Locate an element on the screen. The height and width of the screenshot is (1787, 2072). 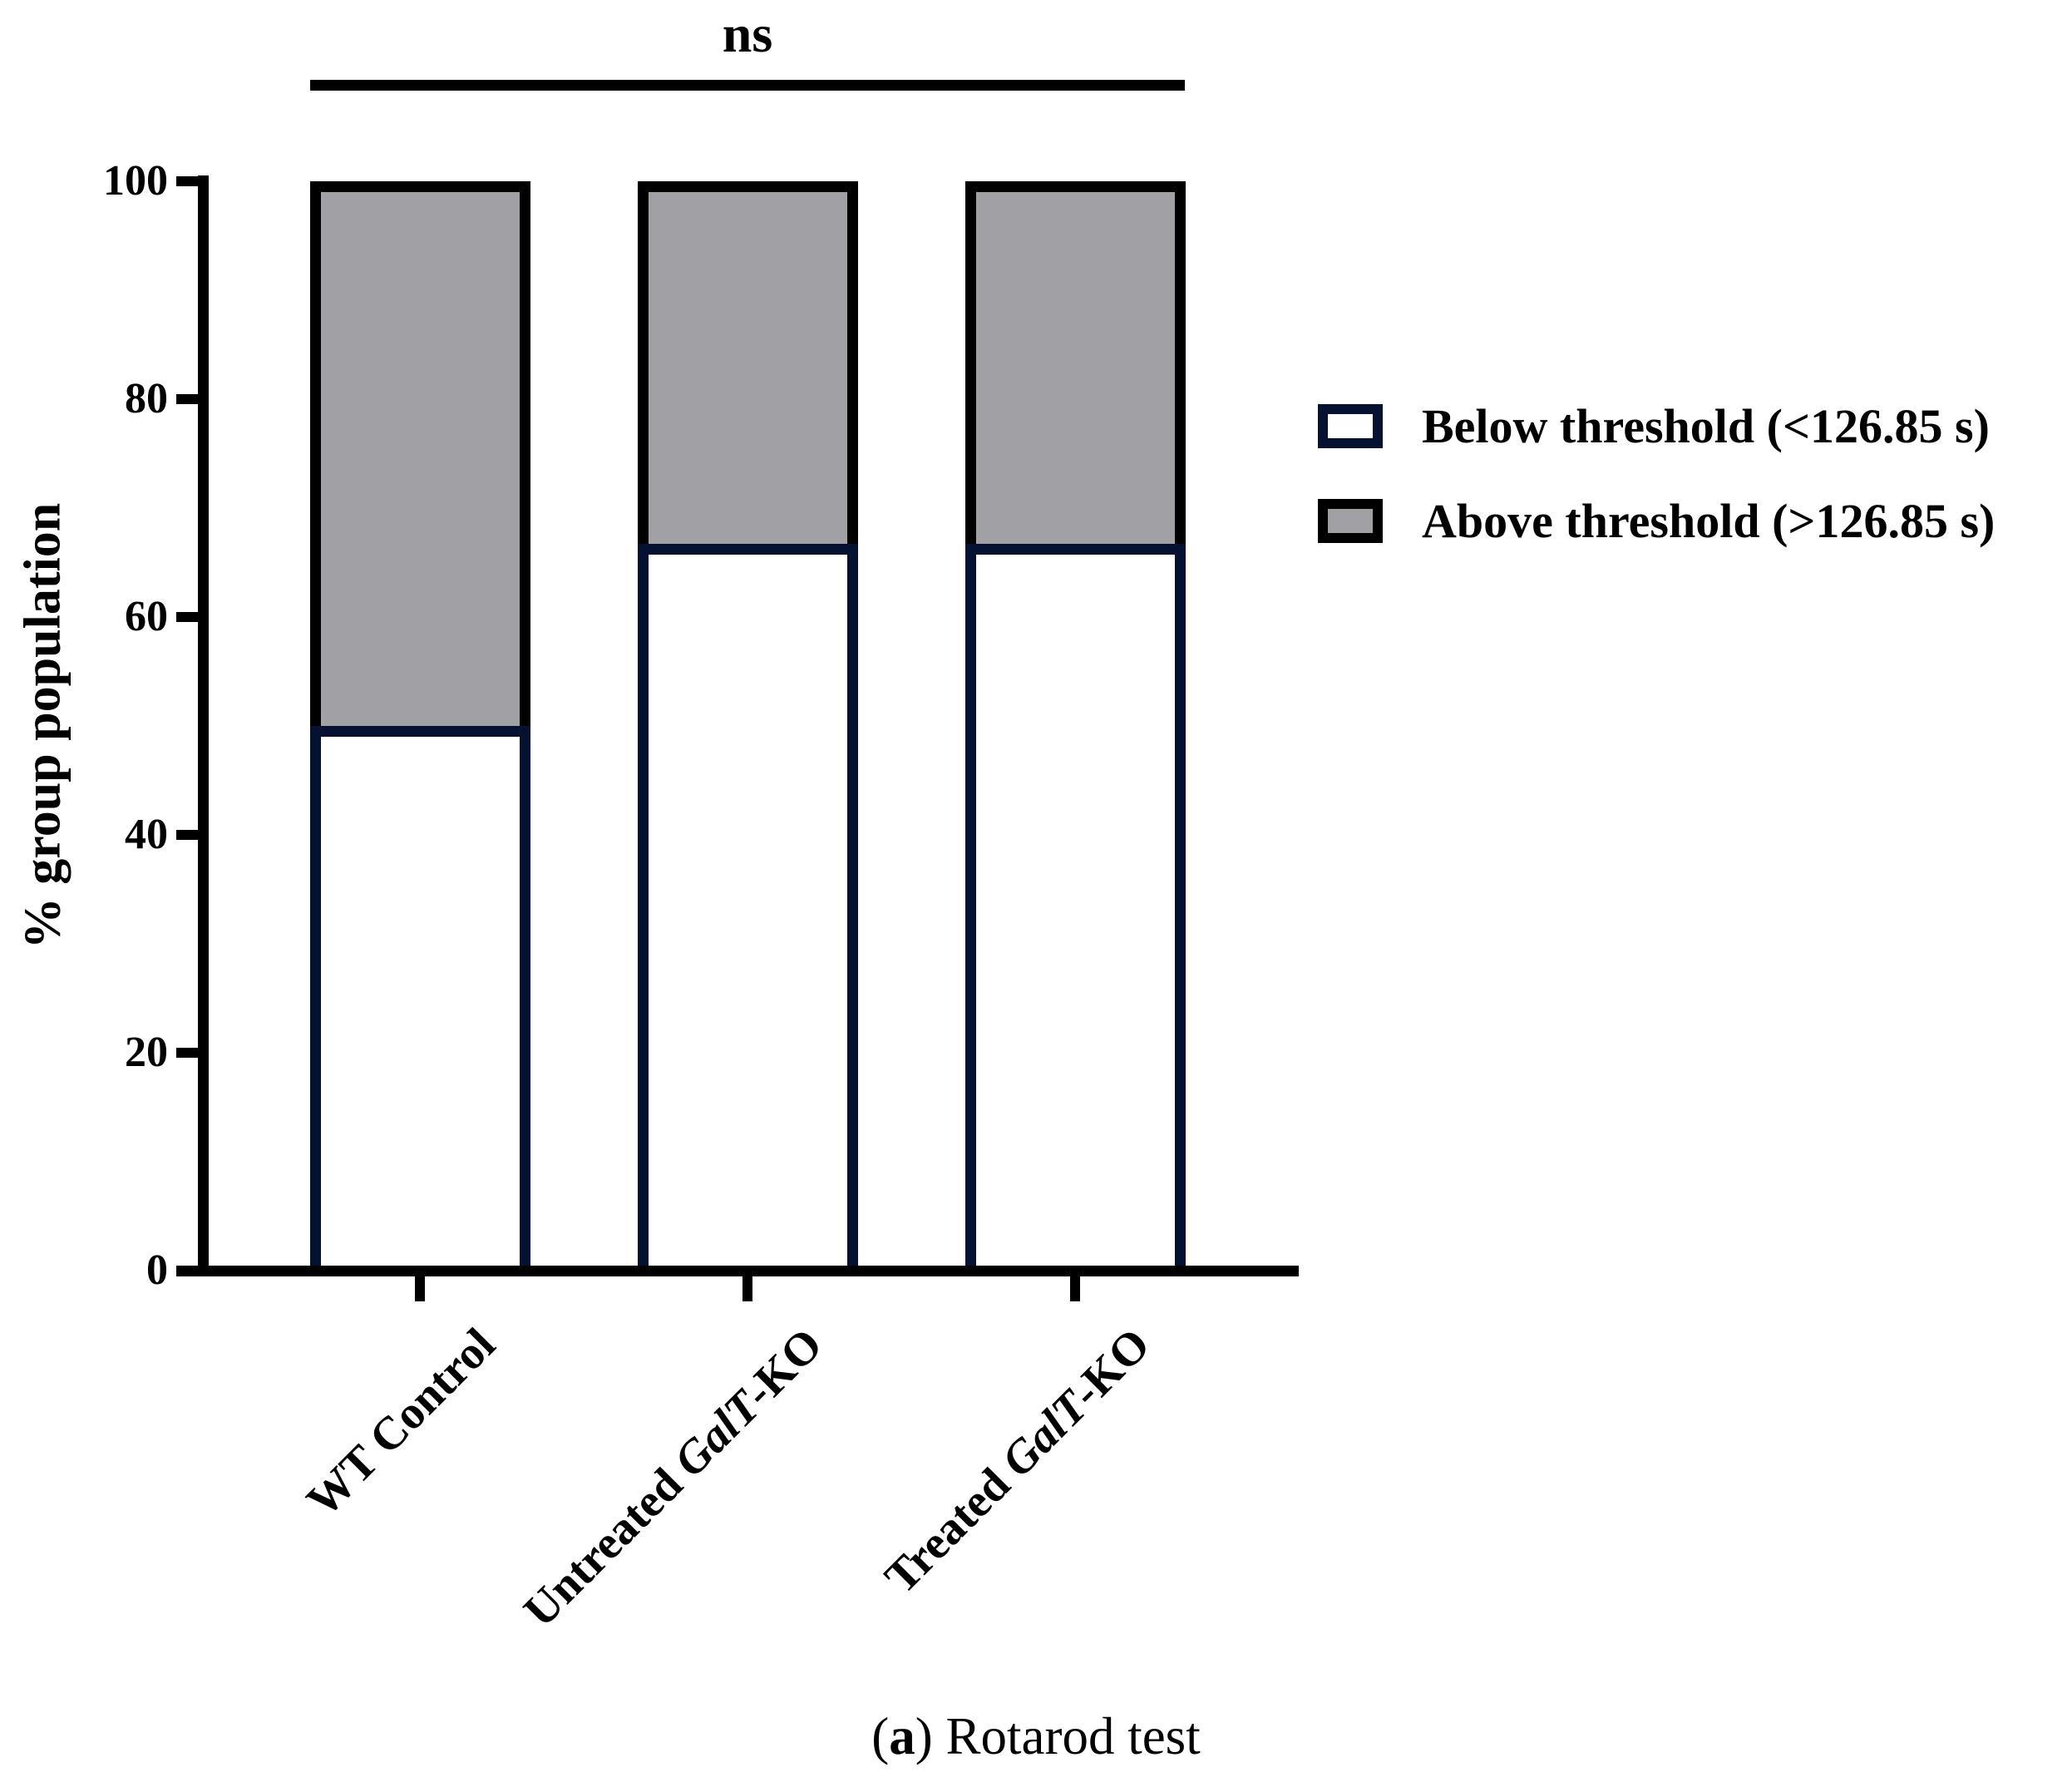
x-category-label: Untreated GalT-KO is located at coordinates (673, 1477).